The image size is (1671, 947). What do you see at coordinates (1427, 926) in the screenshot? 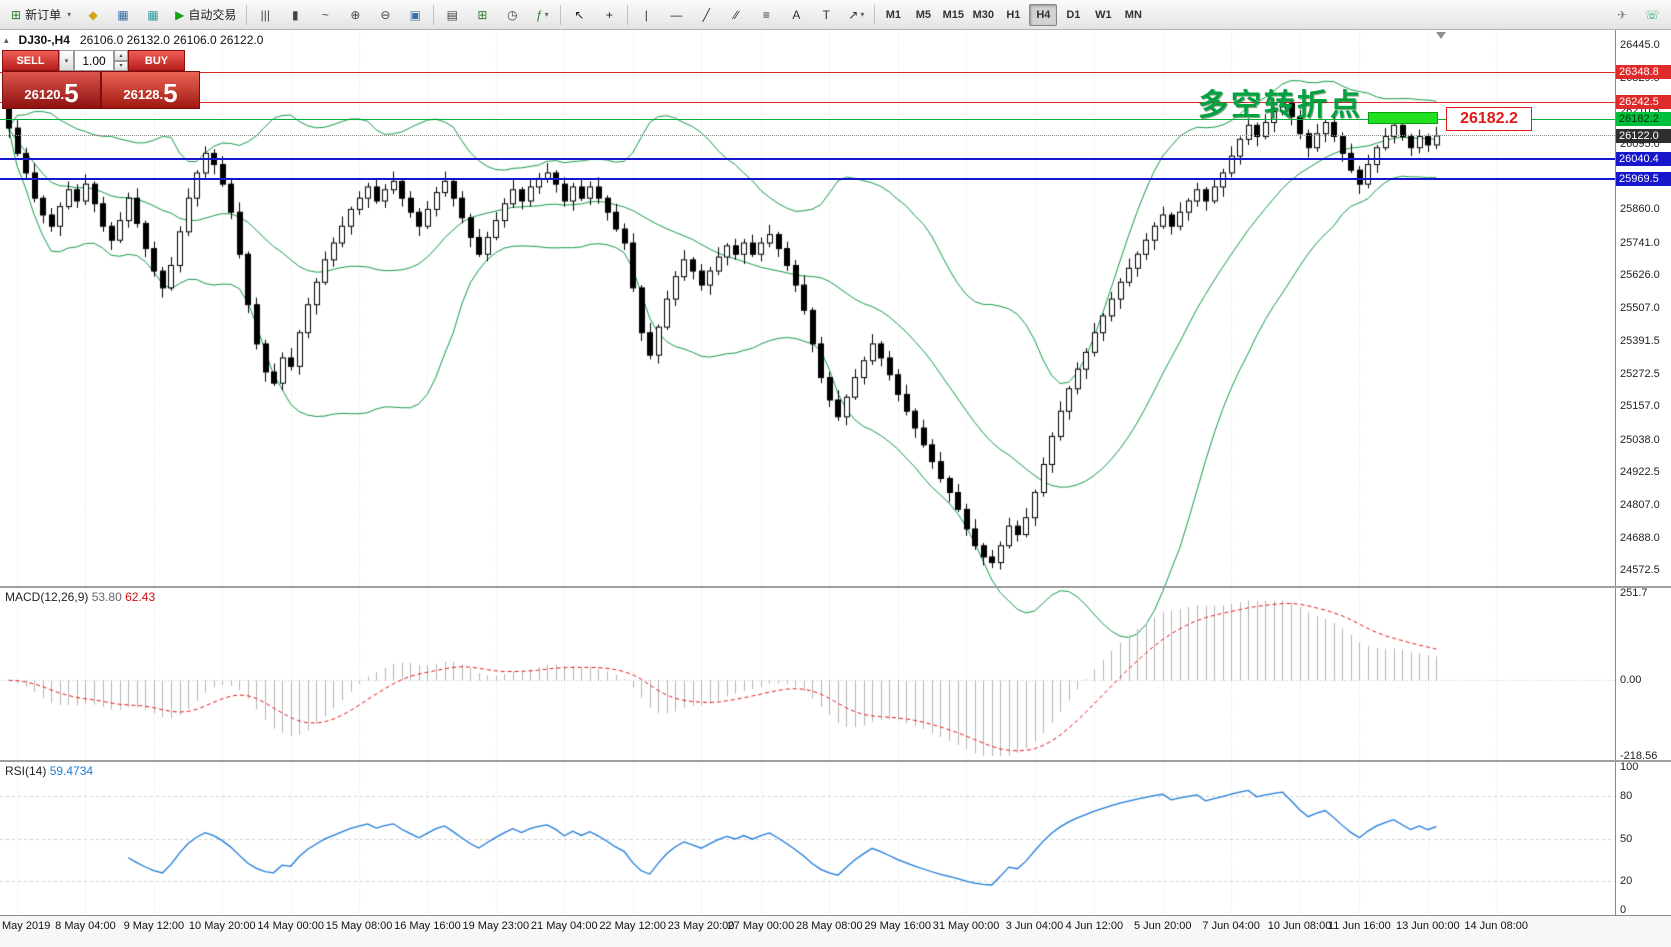
I see `time-axis-label: 13 Jun 00:00` at bounding box center [1427, 926].